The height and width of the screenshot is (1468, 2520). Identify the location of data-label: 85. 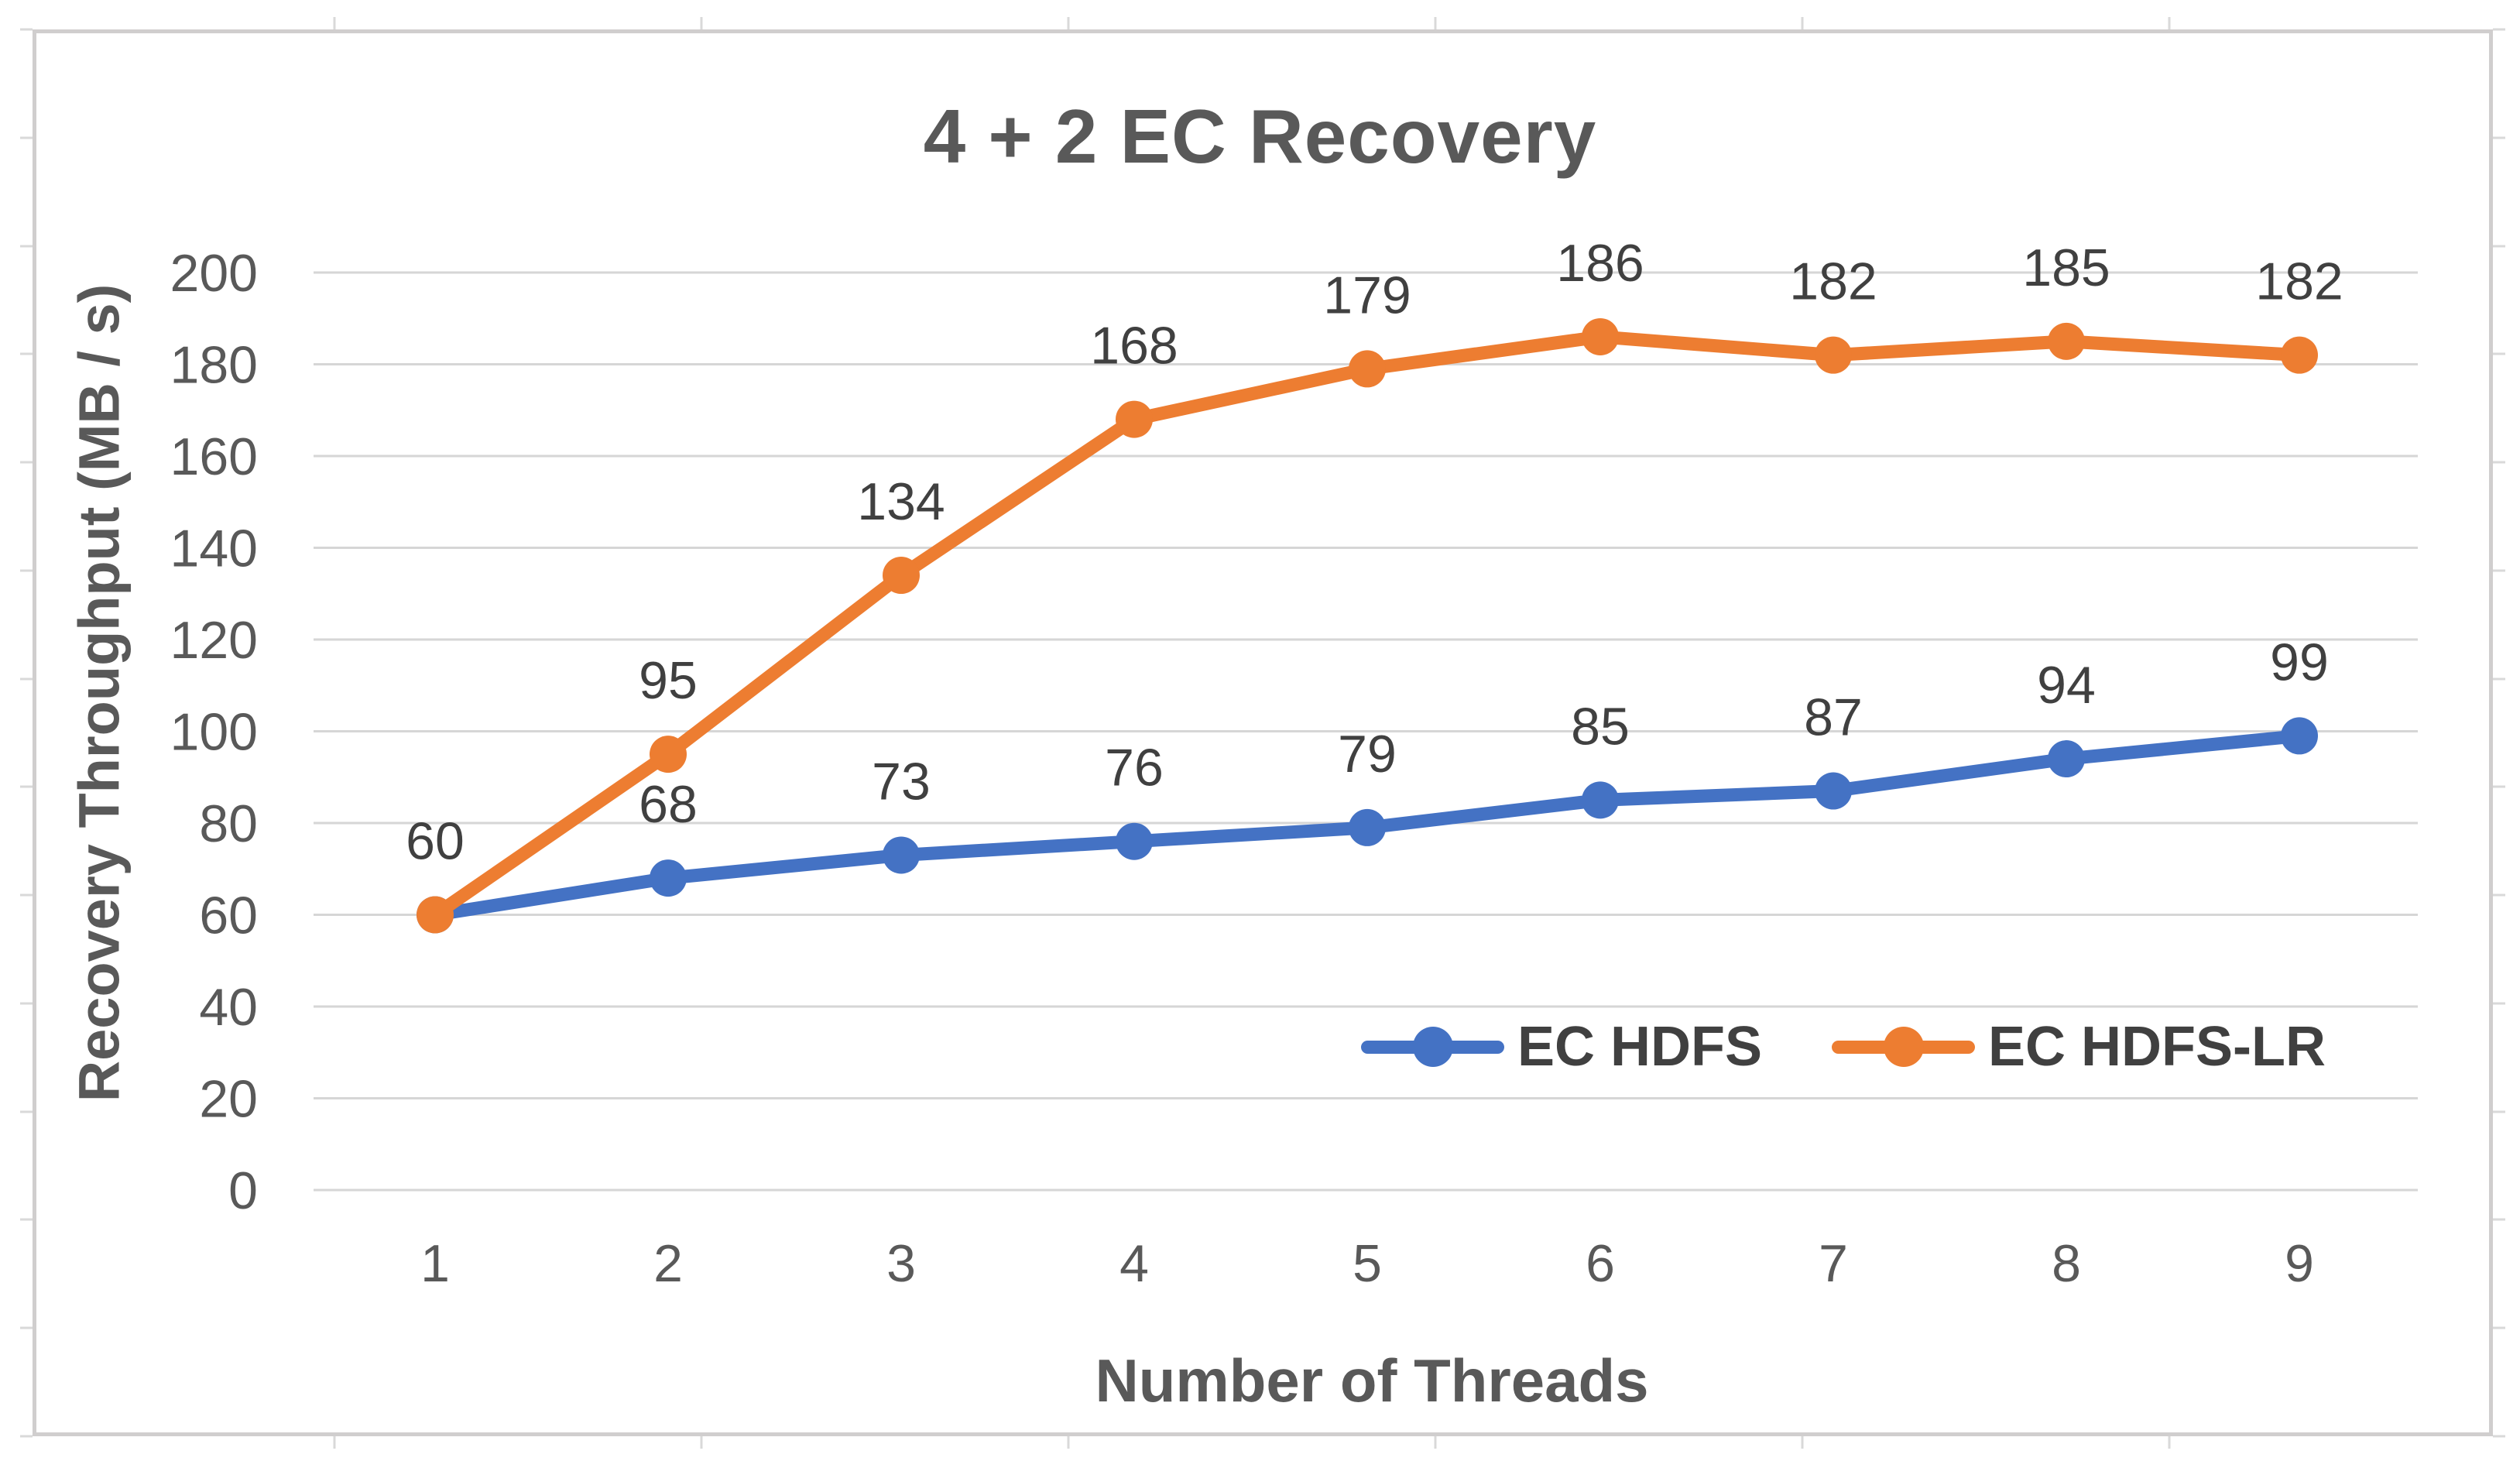
(1600, 726).